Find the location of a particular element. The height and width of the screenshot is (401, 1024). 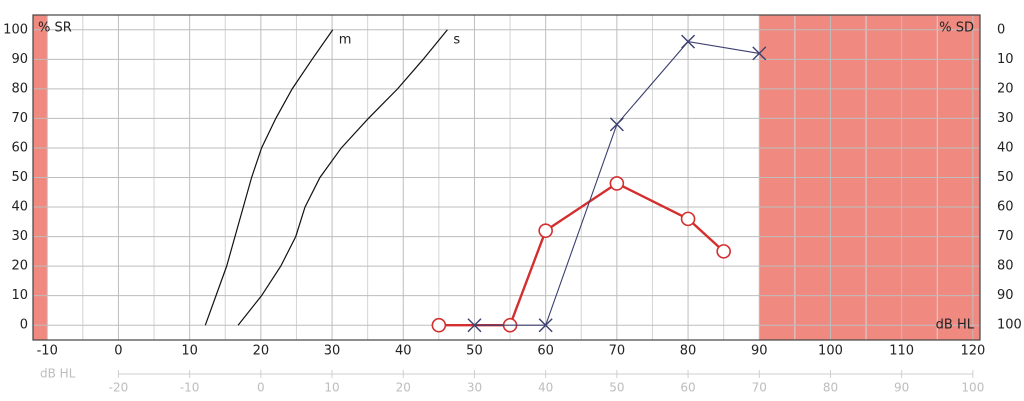

y-tick-label: 50 is located at coordinates (19, 177).